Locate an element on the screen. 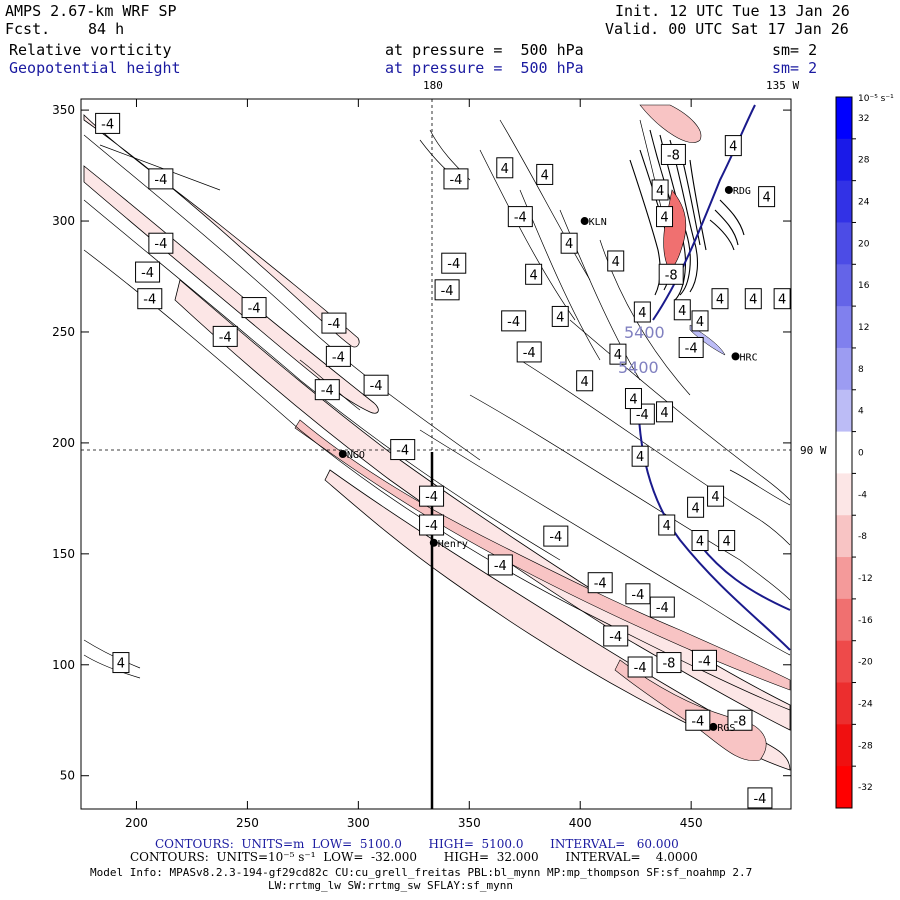  y-tick-label: 100 is located at coordinates (63, 665).